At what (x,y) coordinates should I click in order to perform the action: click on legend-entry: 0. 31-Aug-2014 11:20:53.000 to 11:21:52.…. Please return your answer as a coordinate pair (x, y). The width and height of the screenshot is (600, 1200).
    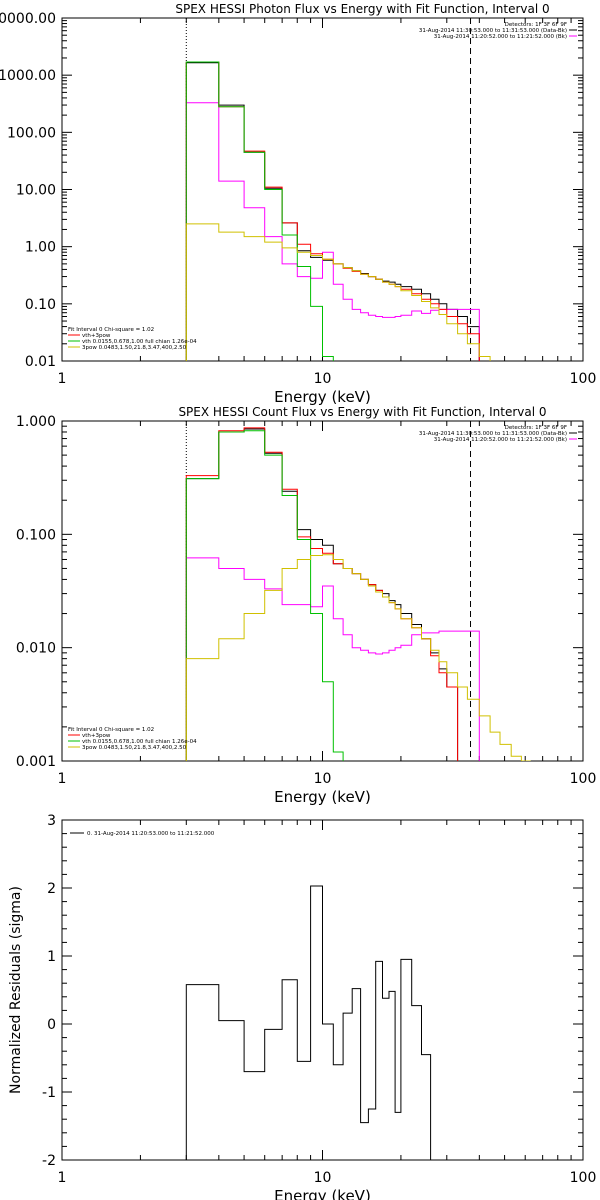
    Looking at the image, I should click on (151, 834).